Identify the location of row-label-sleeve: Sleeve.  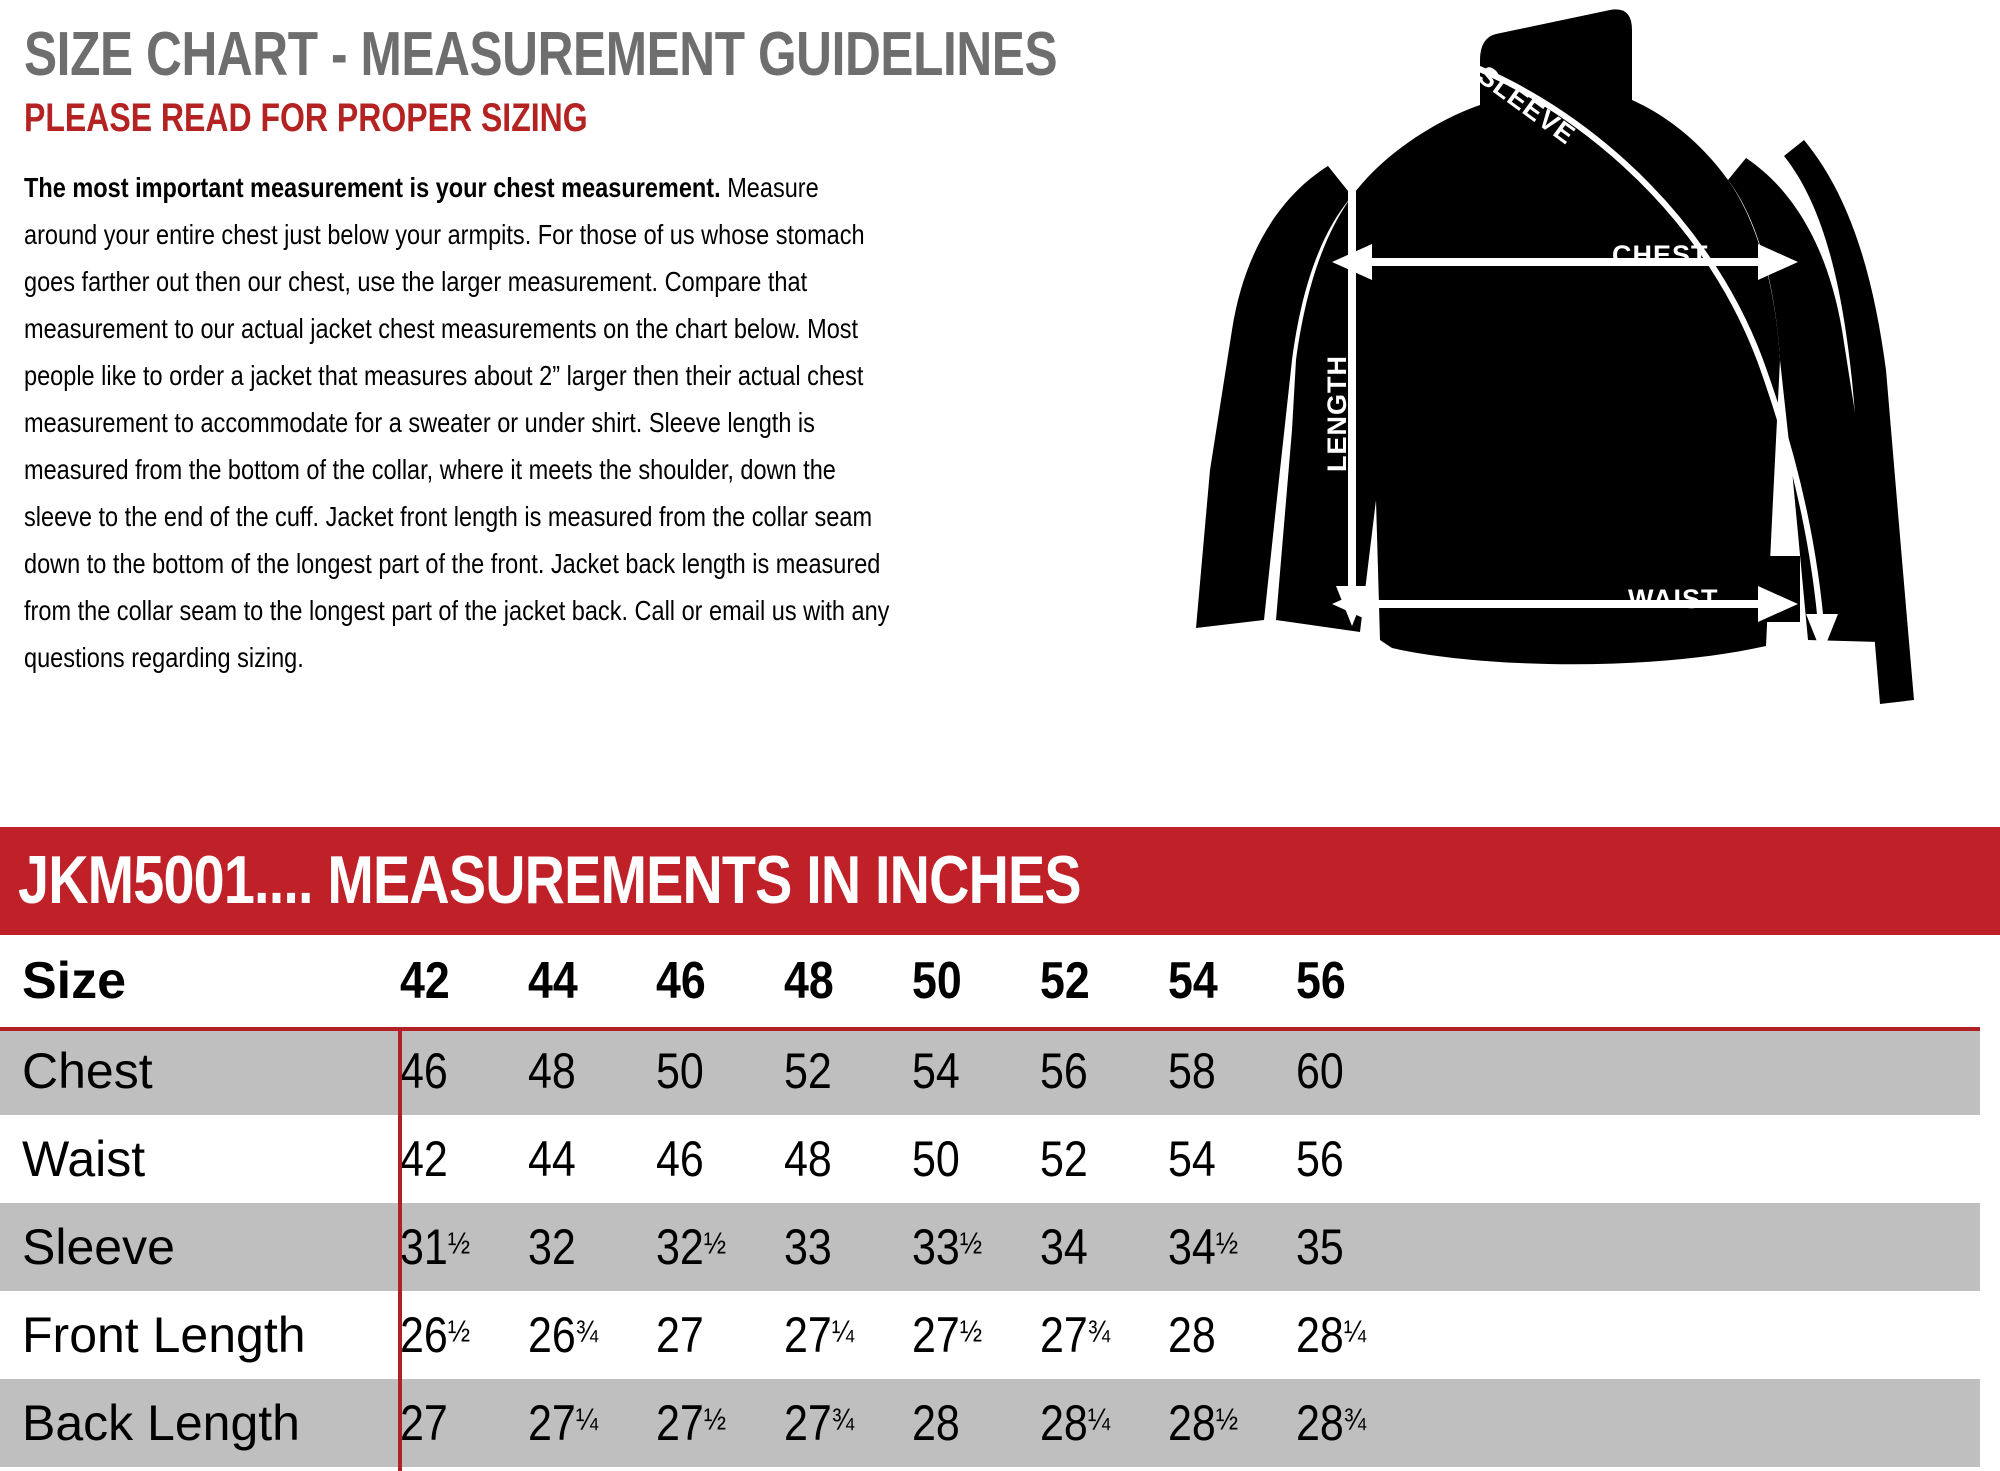
(98, 1247).